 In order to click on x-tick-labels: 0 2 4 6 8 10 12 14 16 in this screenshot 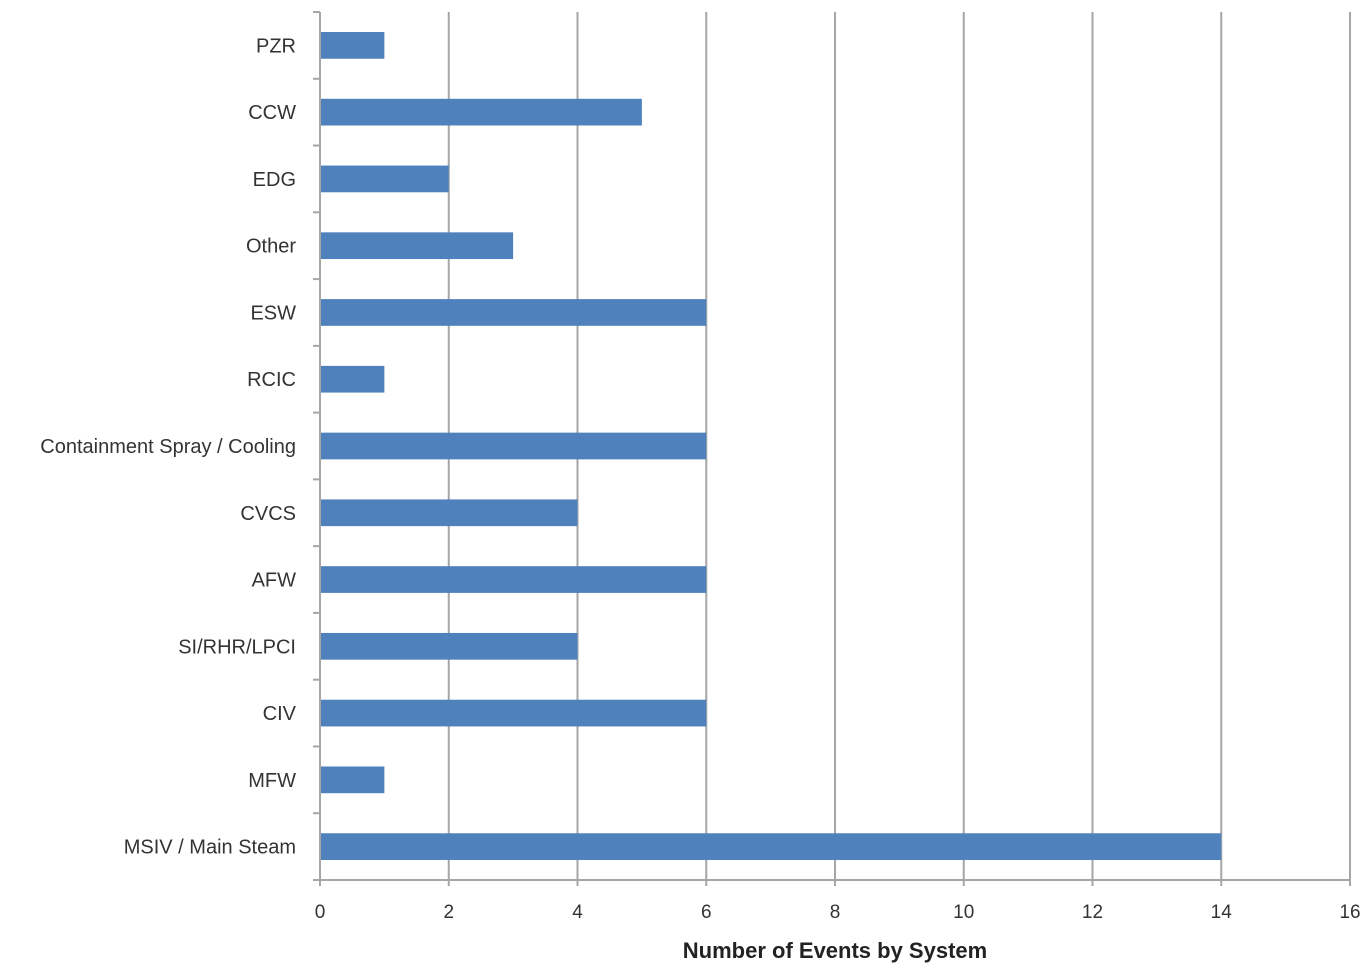, I will do `click(838, 912)`.